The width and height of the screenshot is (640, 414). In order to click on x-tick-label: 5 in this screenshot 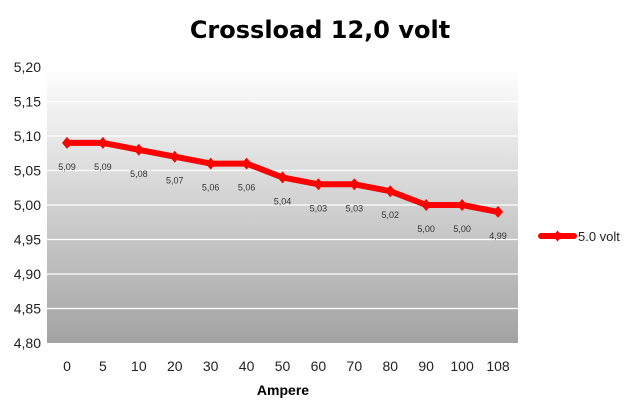, I will do `click(103, 366)`.